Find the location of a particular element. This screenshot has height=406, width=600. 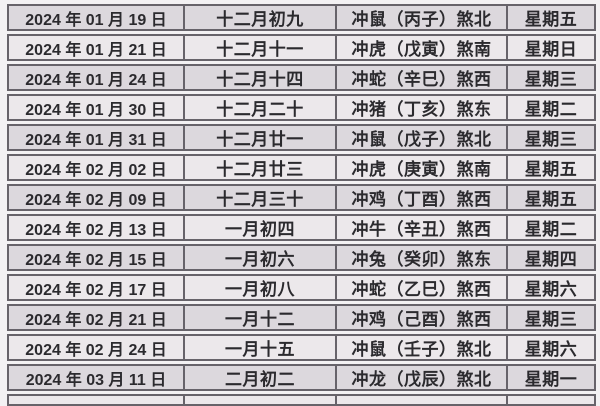

table-row: 2024 年 02 月 17 日 一月初八 冲蛇（乙巳）煞西 星期六 is located at coordinates (301, 287).